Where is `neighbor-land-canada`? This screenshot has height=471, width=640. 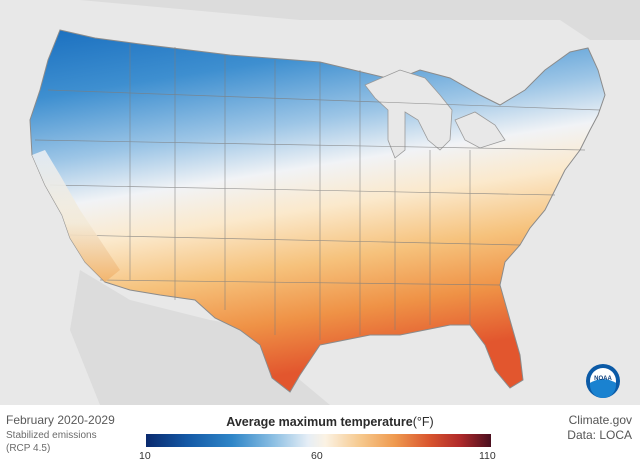
neighbor-land-canada is located at coordinates (320, 20).